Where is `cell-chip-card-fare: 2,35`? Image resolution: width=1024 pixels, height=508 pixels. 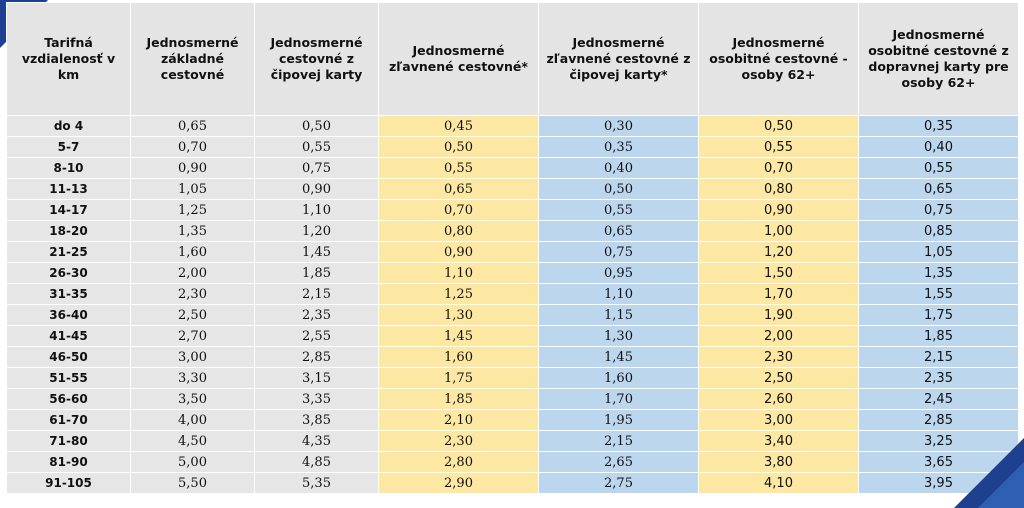
cell-chip-card-fare: 2,35 is located at coordinates (316, 315).